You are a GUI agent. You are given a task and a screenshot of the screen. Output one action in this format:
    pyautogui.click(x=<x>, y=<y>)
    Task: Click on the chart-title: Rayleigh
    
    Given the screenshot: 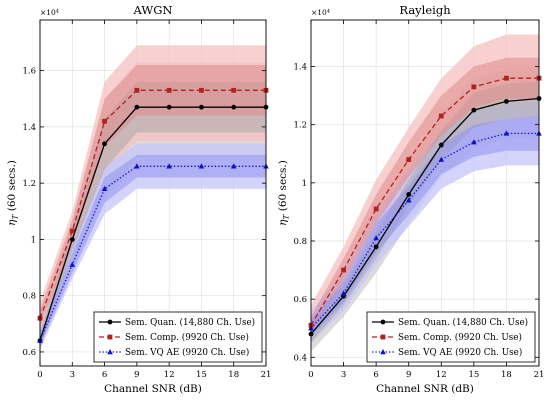 What is the action you would take?
    pyautogui.click(x=425, y=10)
    